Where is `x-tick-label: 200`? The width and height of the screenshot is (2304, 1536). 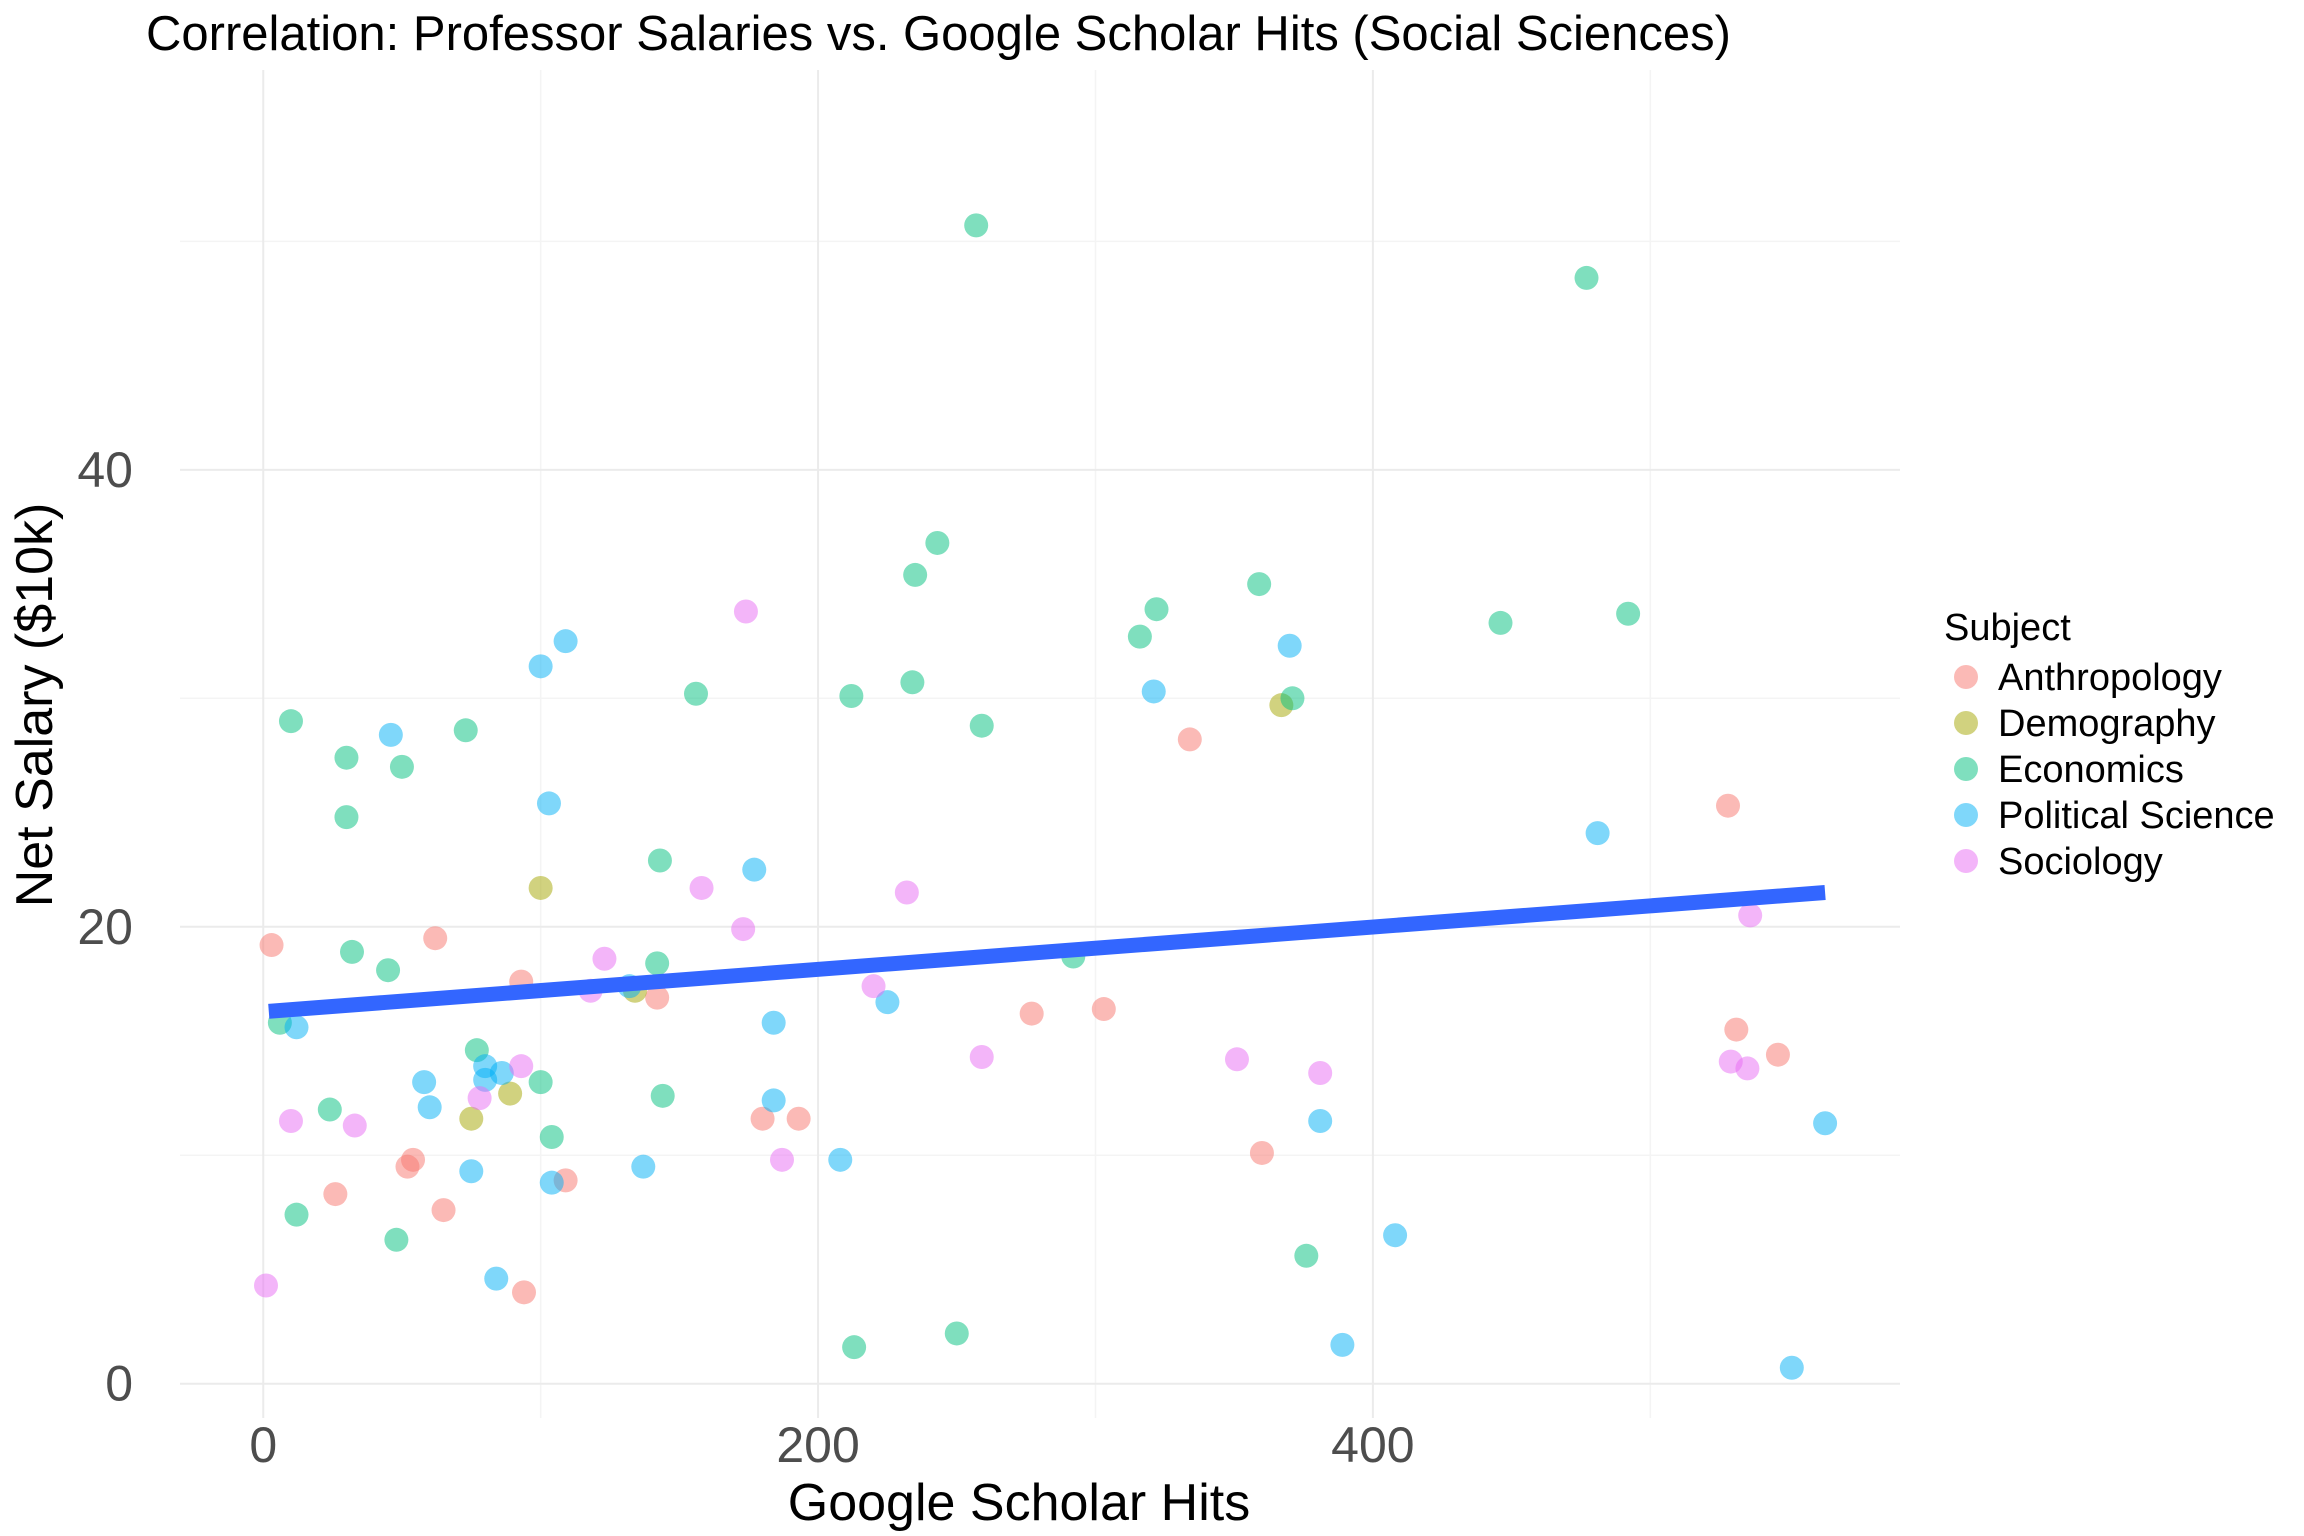 x-tick-label: 200 is located at coordinates (817, 1445).